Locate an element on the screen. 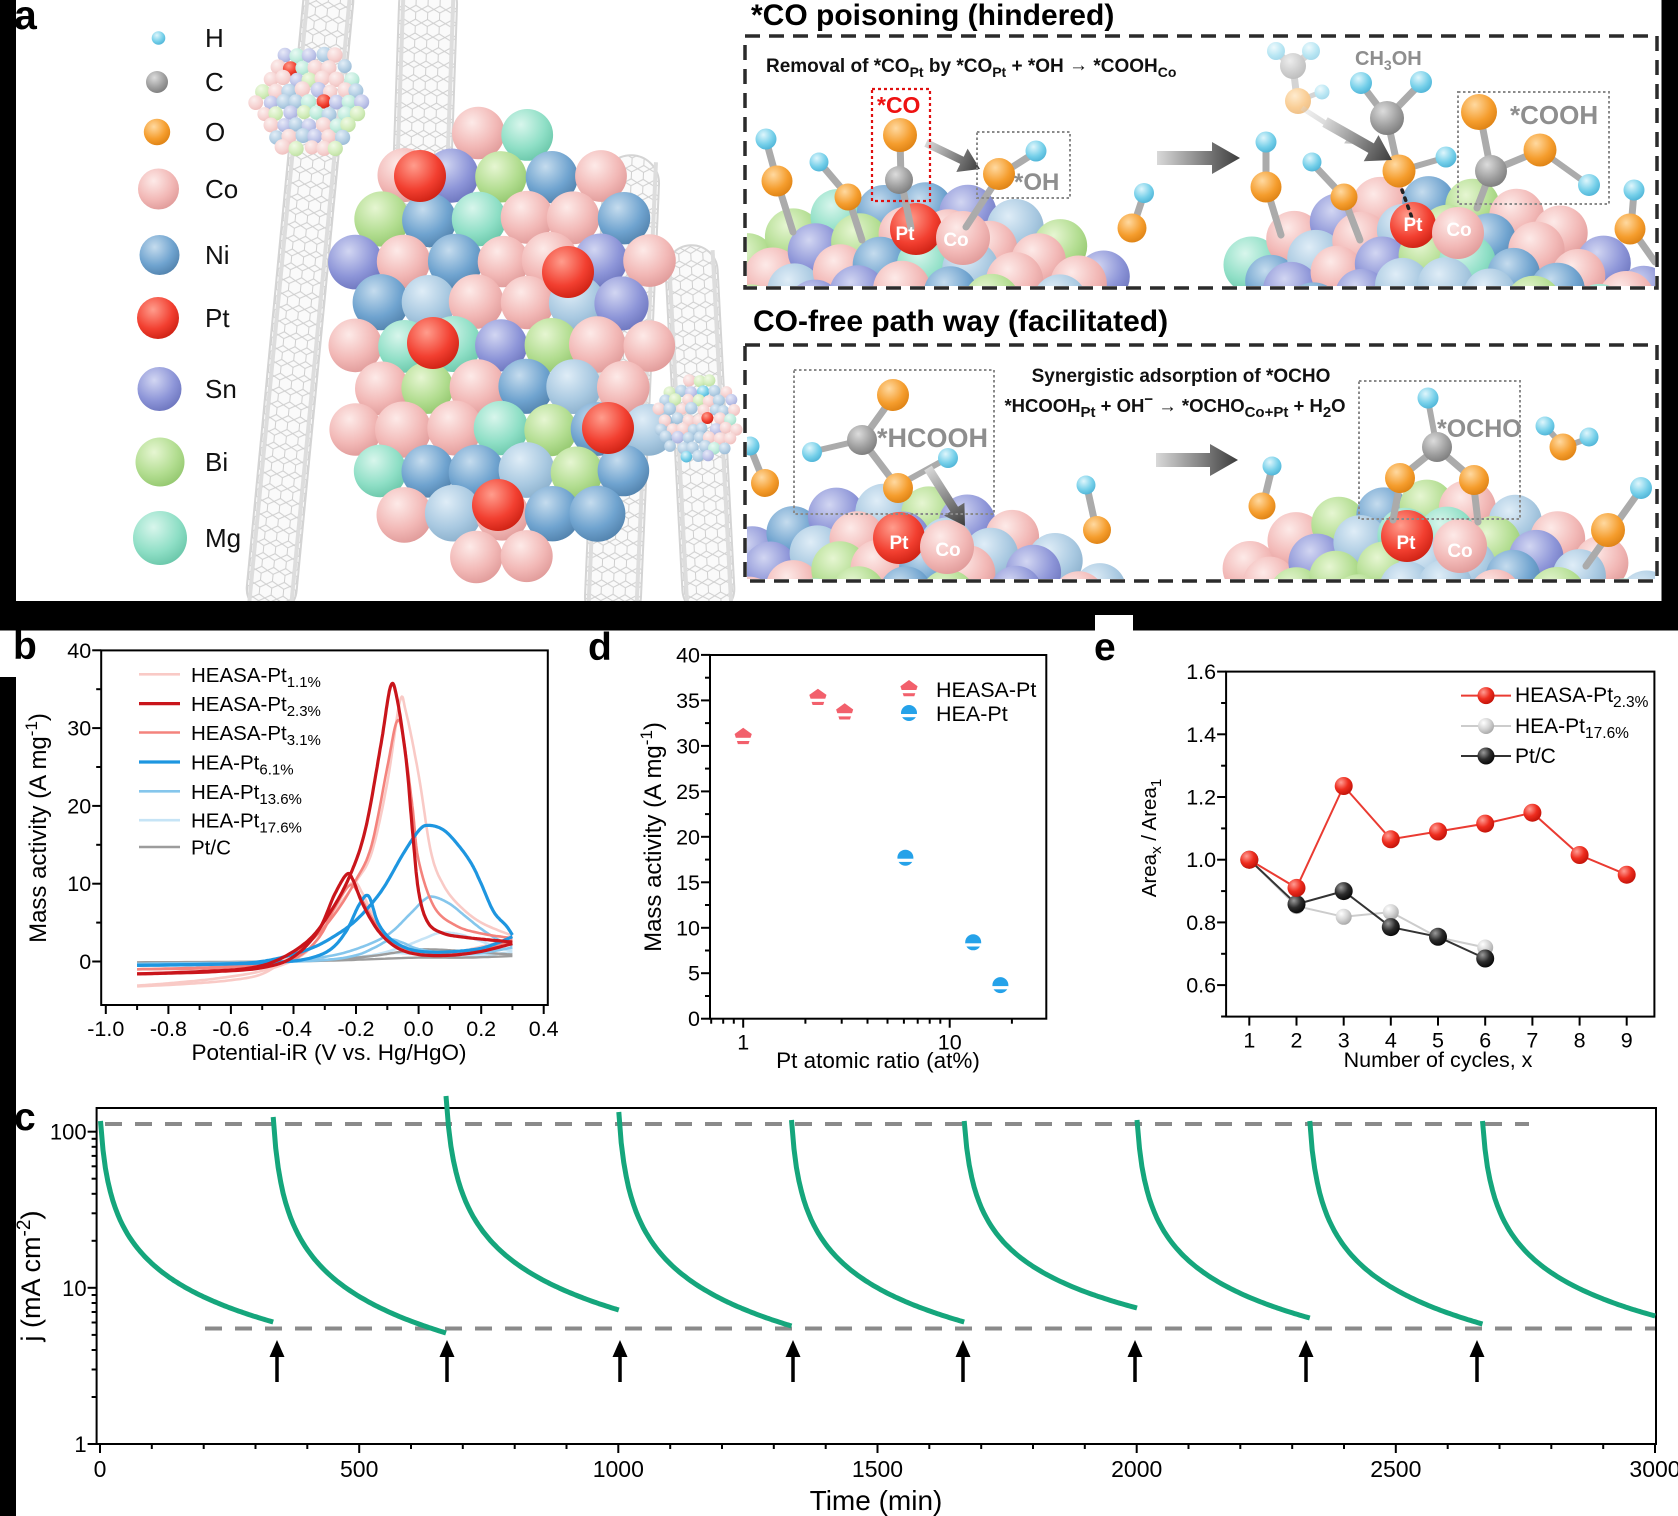 The width and height of the screenshot is (1678, 1516). svg-text: b is located at coordinates (25, 646).